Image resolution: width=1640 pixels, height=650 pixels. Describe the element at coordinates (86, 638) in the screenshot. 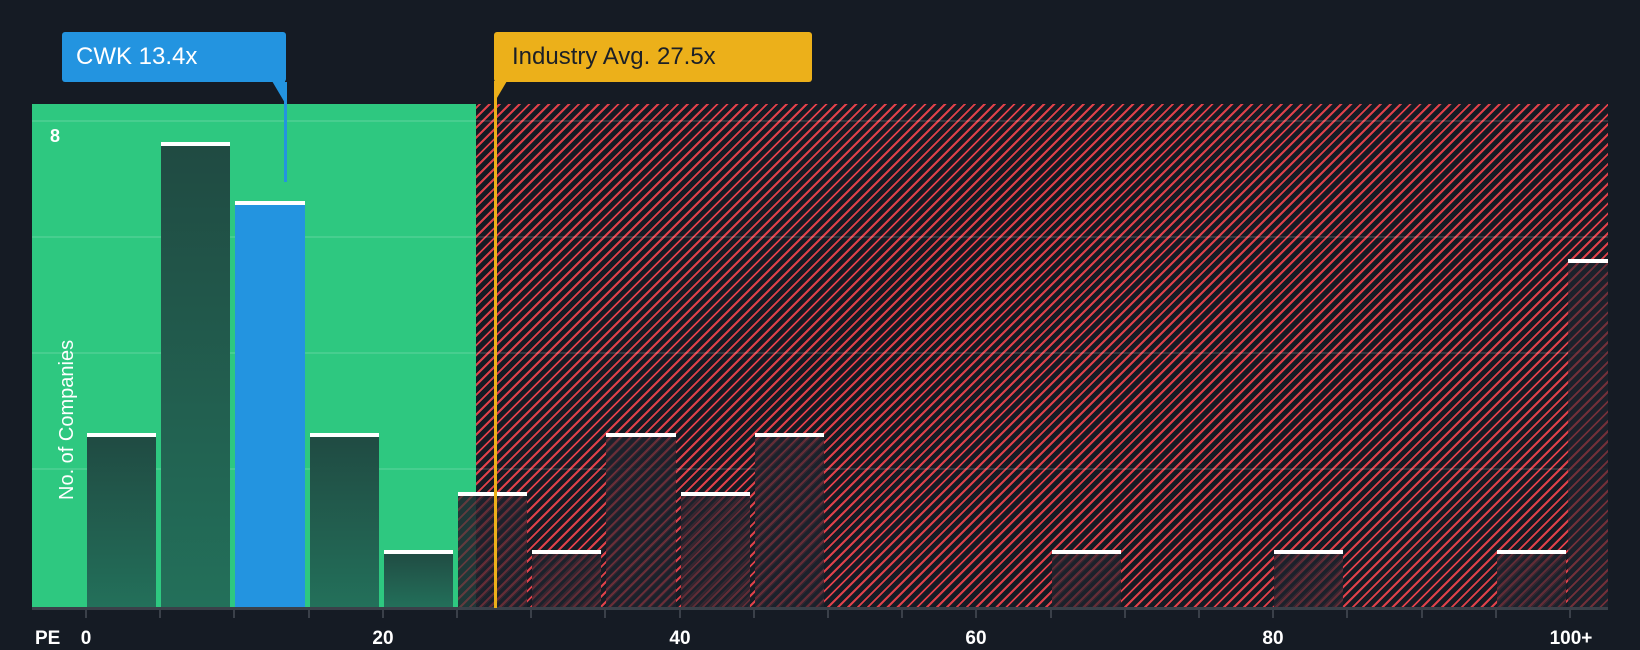

I see `x-tick-0: 0` at that location.